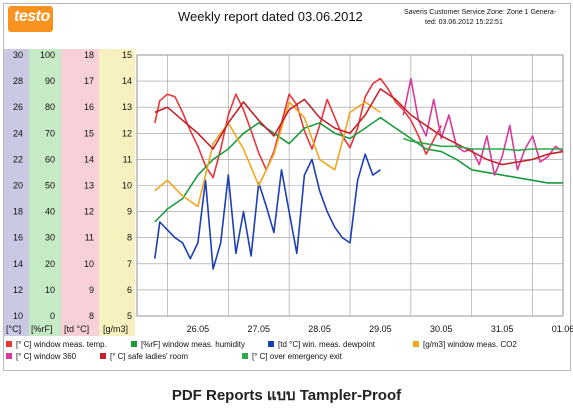 The image size is (573, 414). What do you see at coordinates (45, 192) in the screenshot?
I see `humidity-axis-band` at bounding box center [45, 192].